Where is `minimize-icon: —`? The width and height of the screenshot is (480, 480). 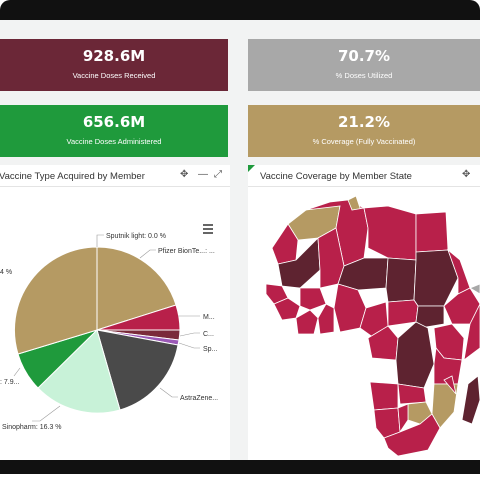
minimize-icon: — is located at coordinates (203, 174).